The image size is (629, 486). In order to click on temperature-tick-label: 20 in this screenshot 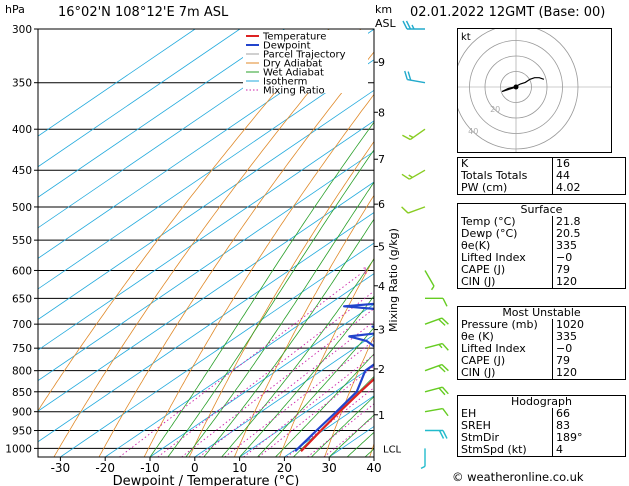, I will do `click(284, 468)`.